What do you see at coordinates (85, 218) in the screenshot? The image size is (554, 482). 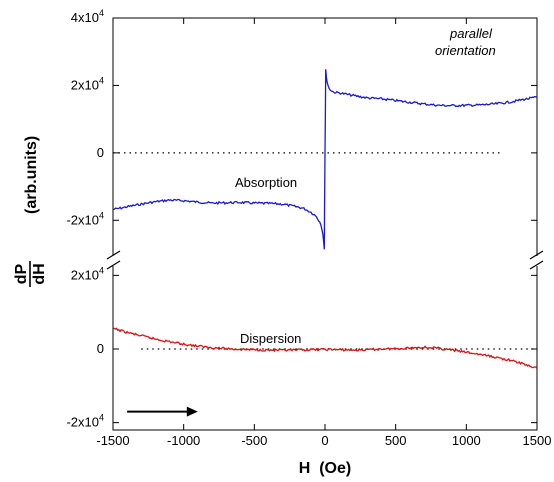 I see `absorption-y-tick-label: -2x10⁴` at bounding box center [85, 218].